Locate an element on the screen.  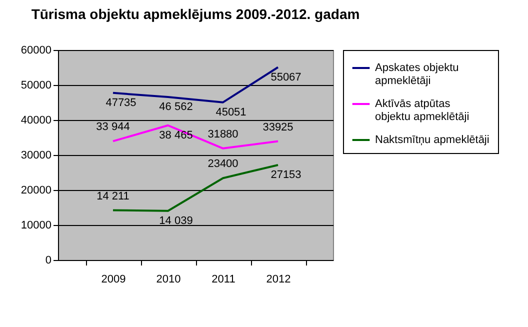
y-tick-label: 60000 is located at coordinates (36, 50).